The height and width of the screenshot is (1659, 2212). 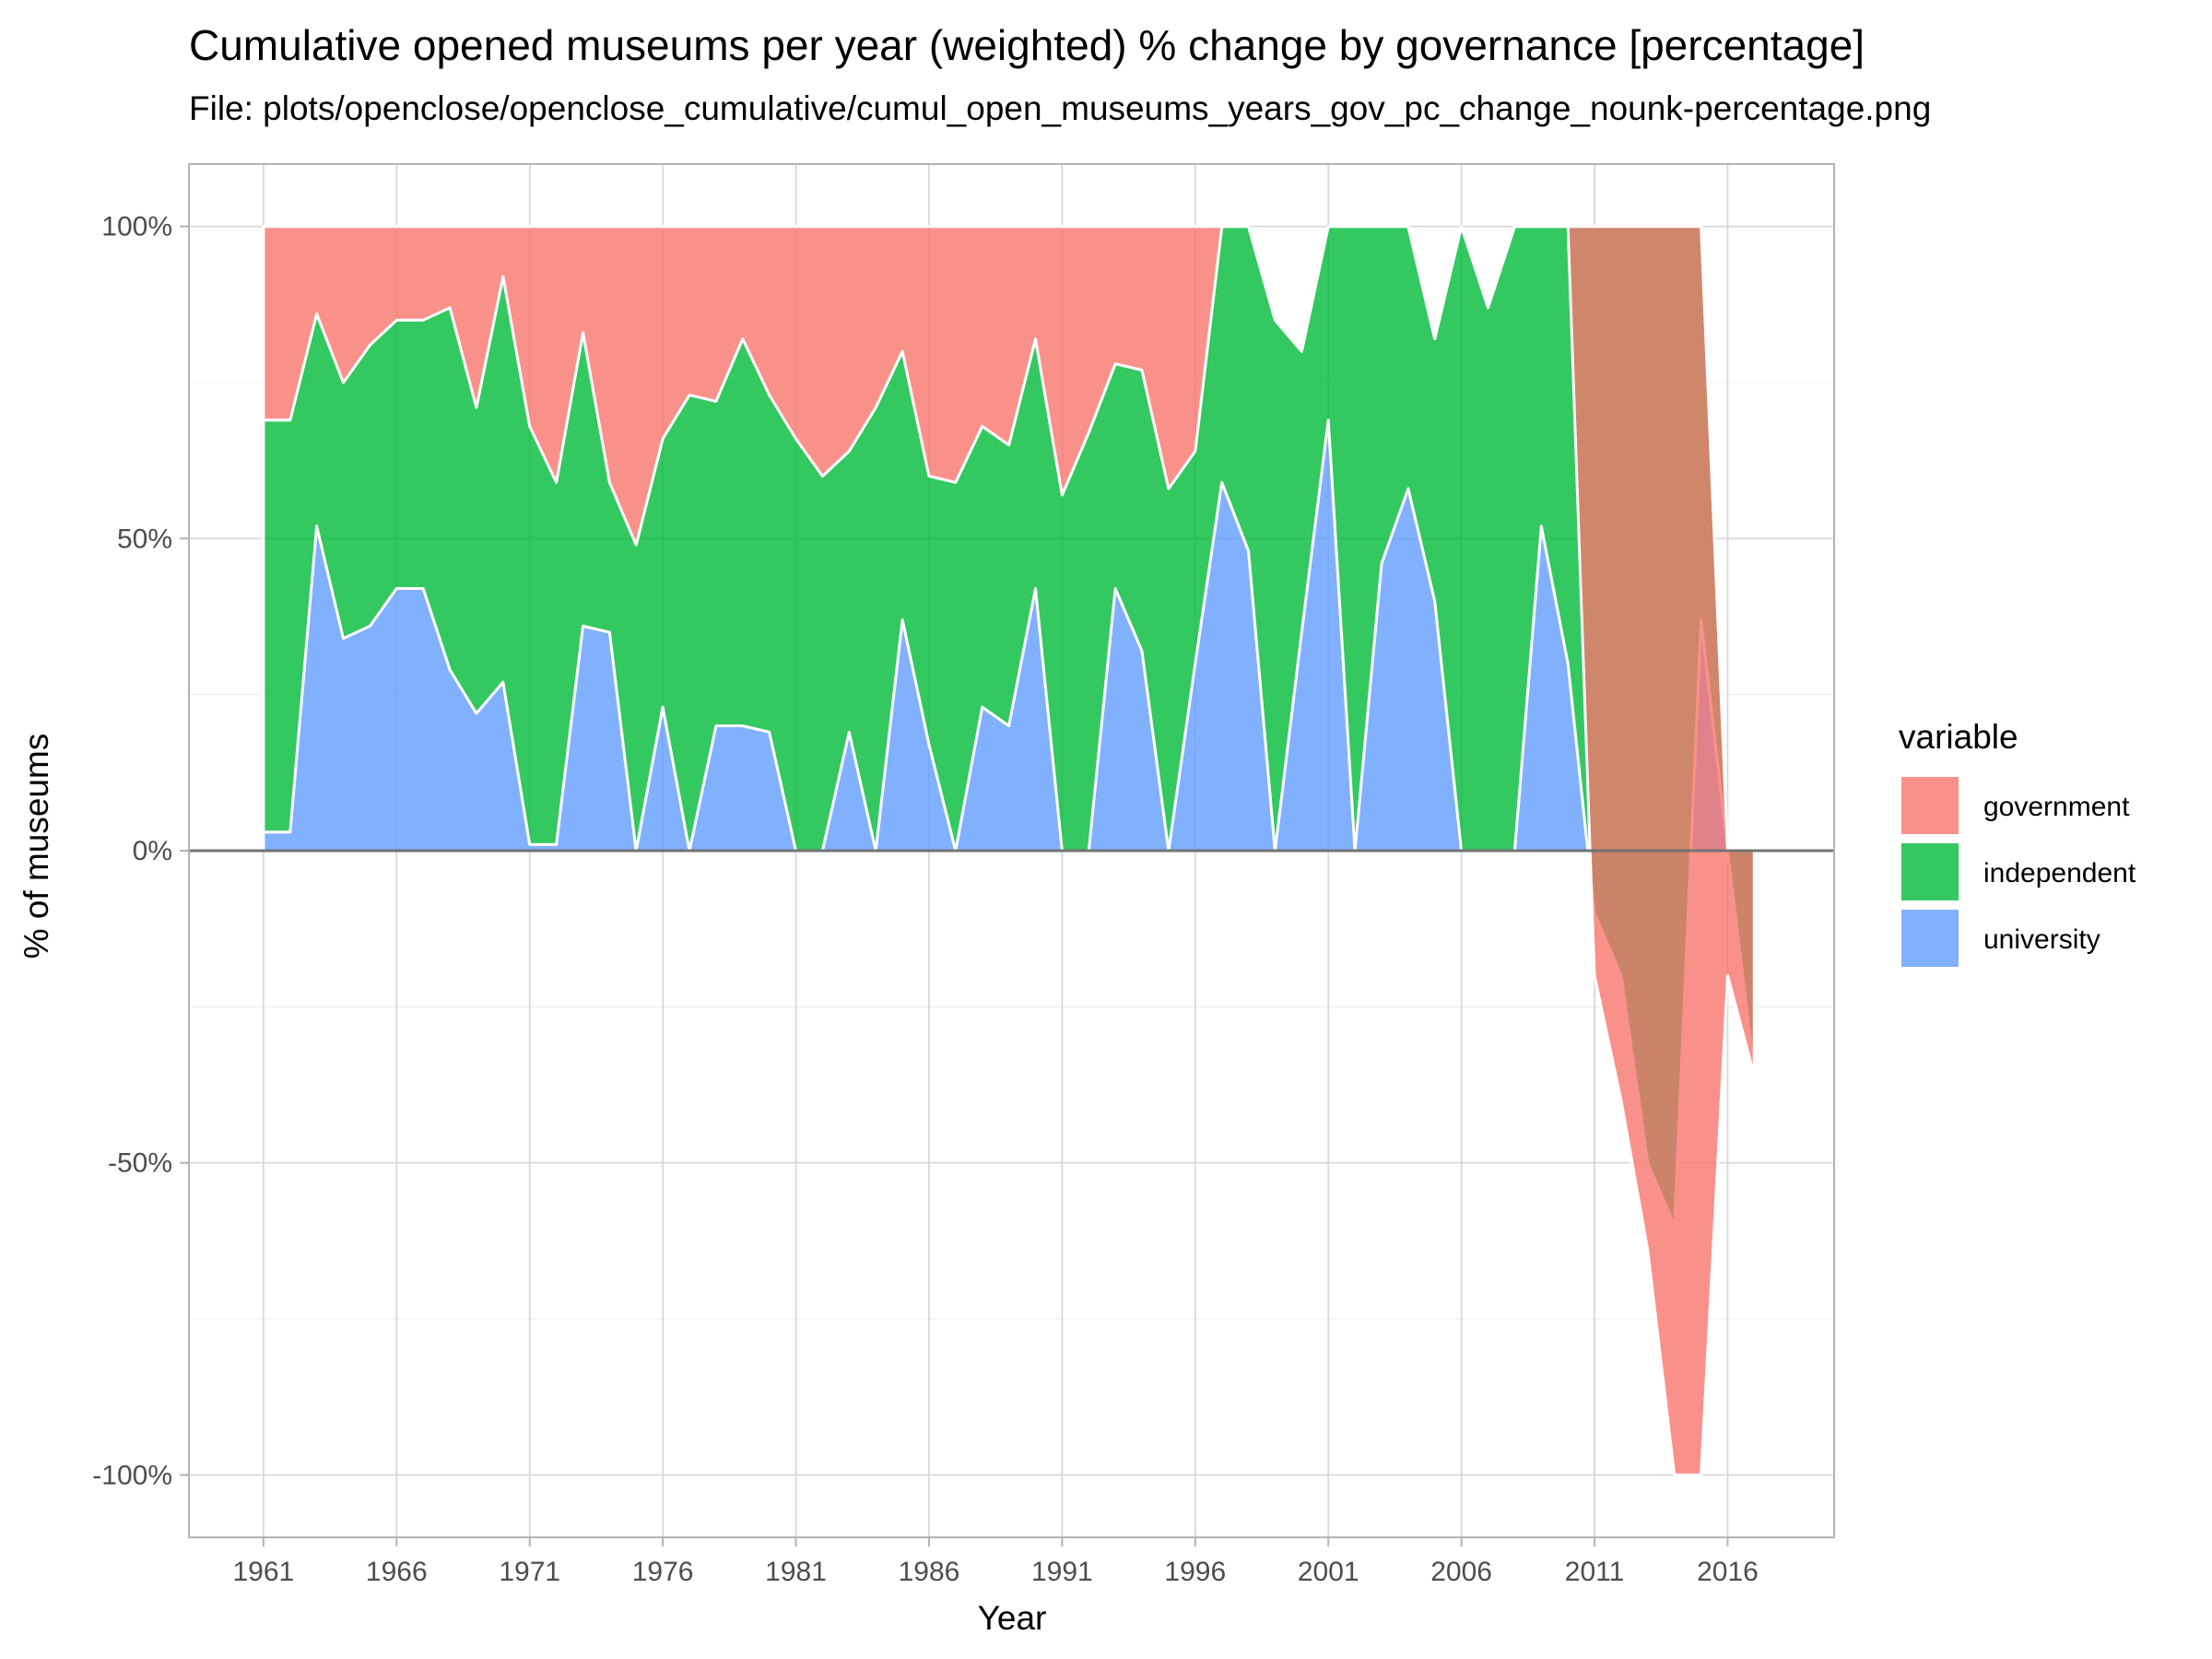 I want to click on x-tick-label: 1981, so click(x=796, y=1572).